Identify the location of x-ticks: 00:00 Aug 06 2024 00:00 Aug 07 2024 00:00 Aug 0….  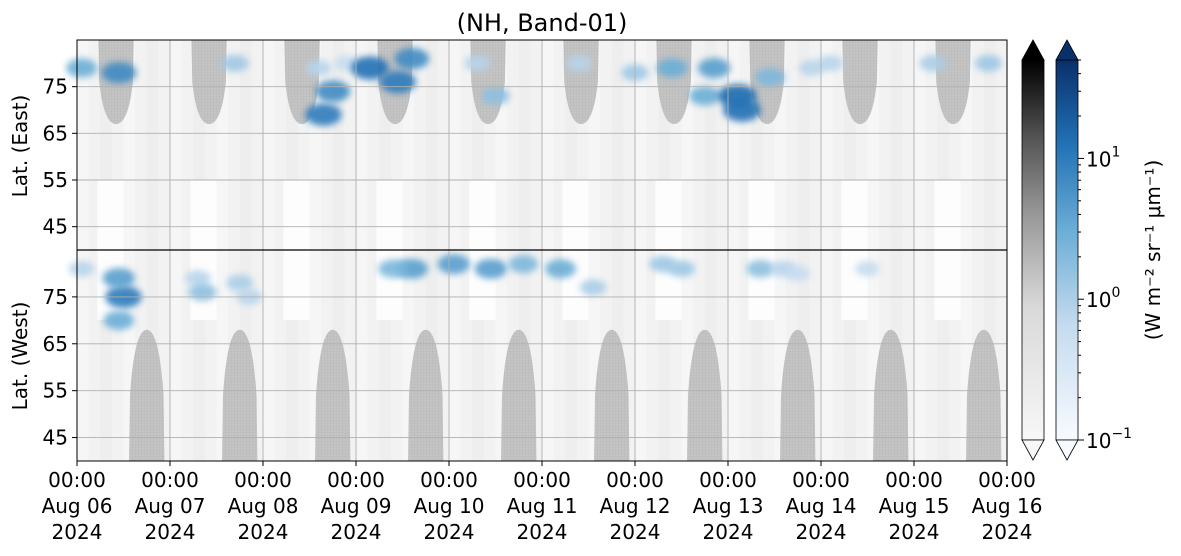
(542, 502).